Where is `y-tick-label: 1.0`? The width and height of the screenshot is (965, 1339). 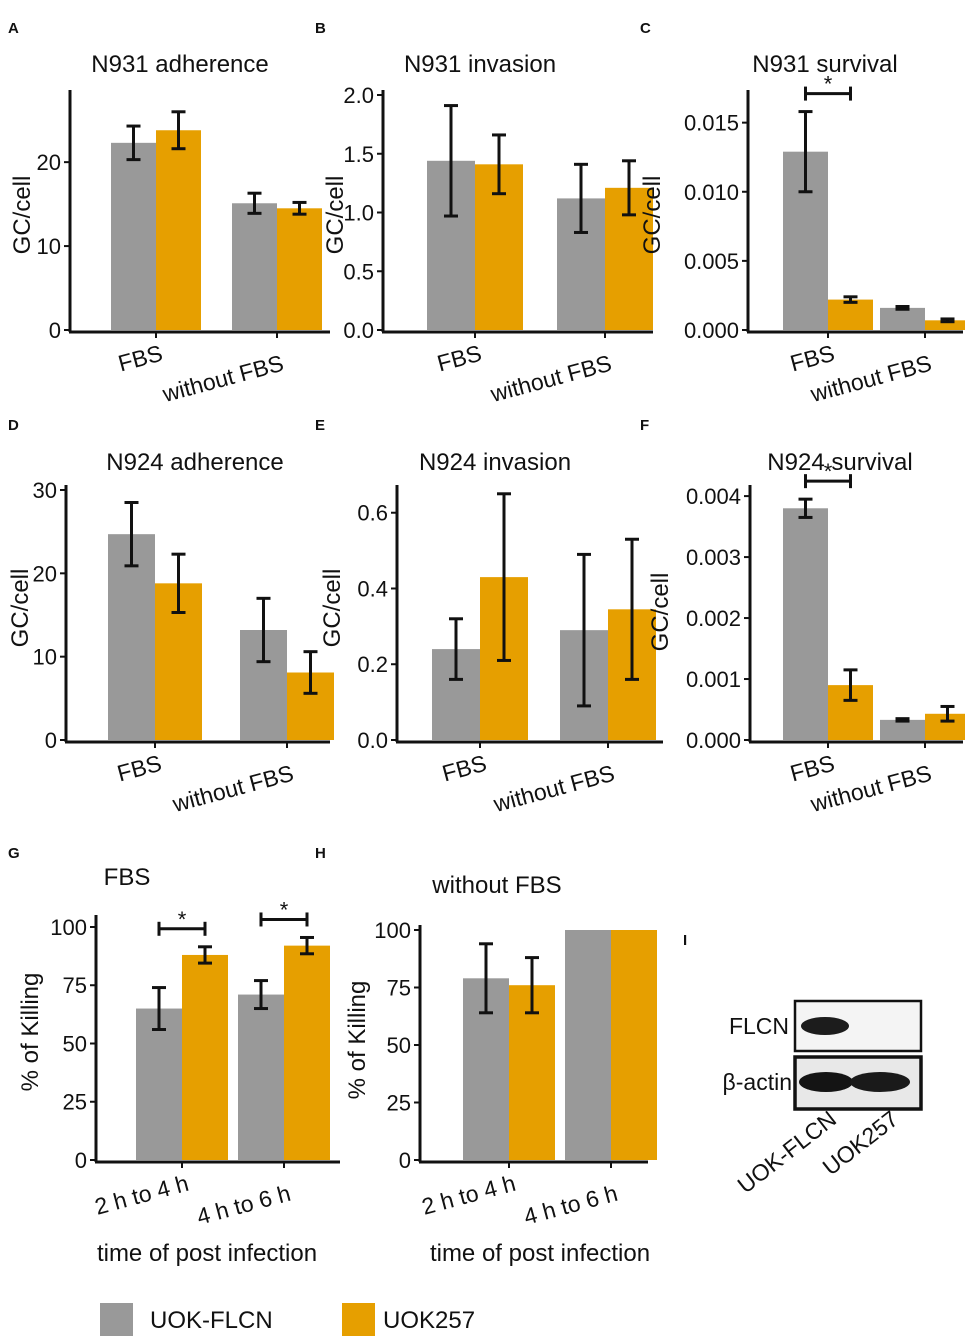
y-tick-label: 1.0 is located at coordinates (358, 213).